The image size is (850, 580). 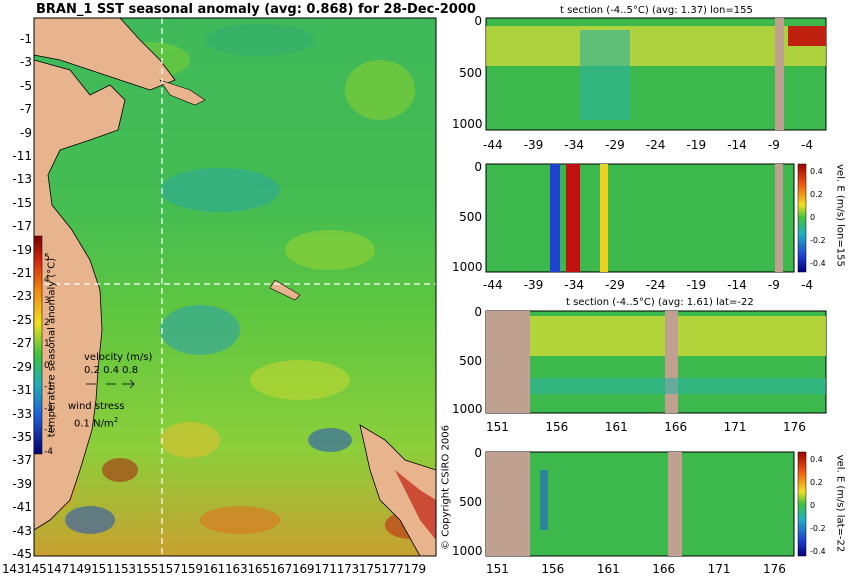 I want to click on section2-land, so click(x=779, y=218).